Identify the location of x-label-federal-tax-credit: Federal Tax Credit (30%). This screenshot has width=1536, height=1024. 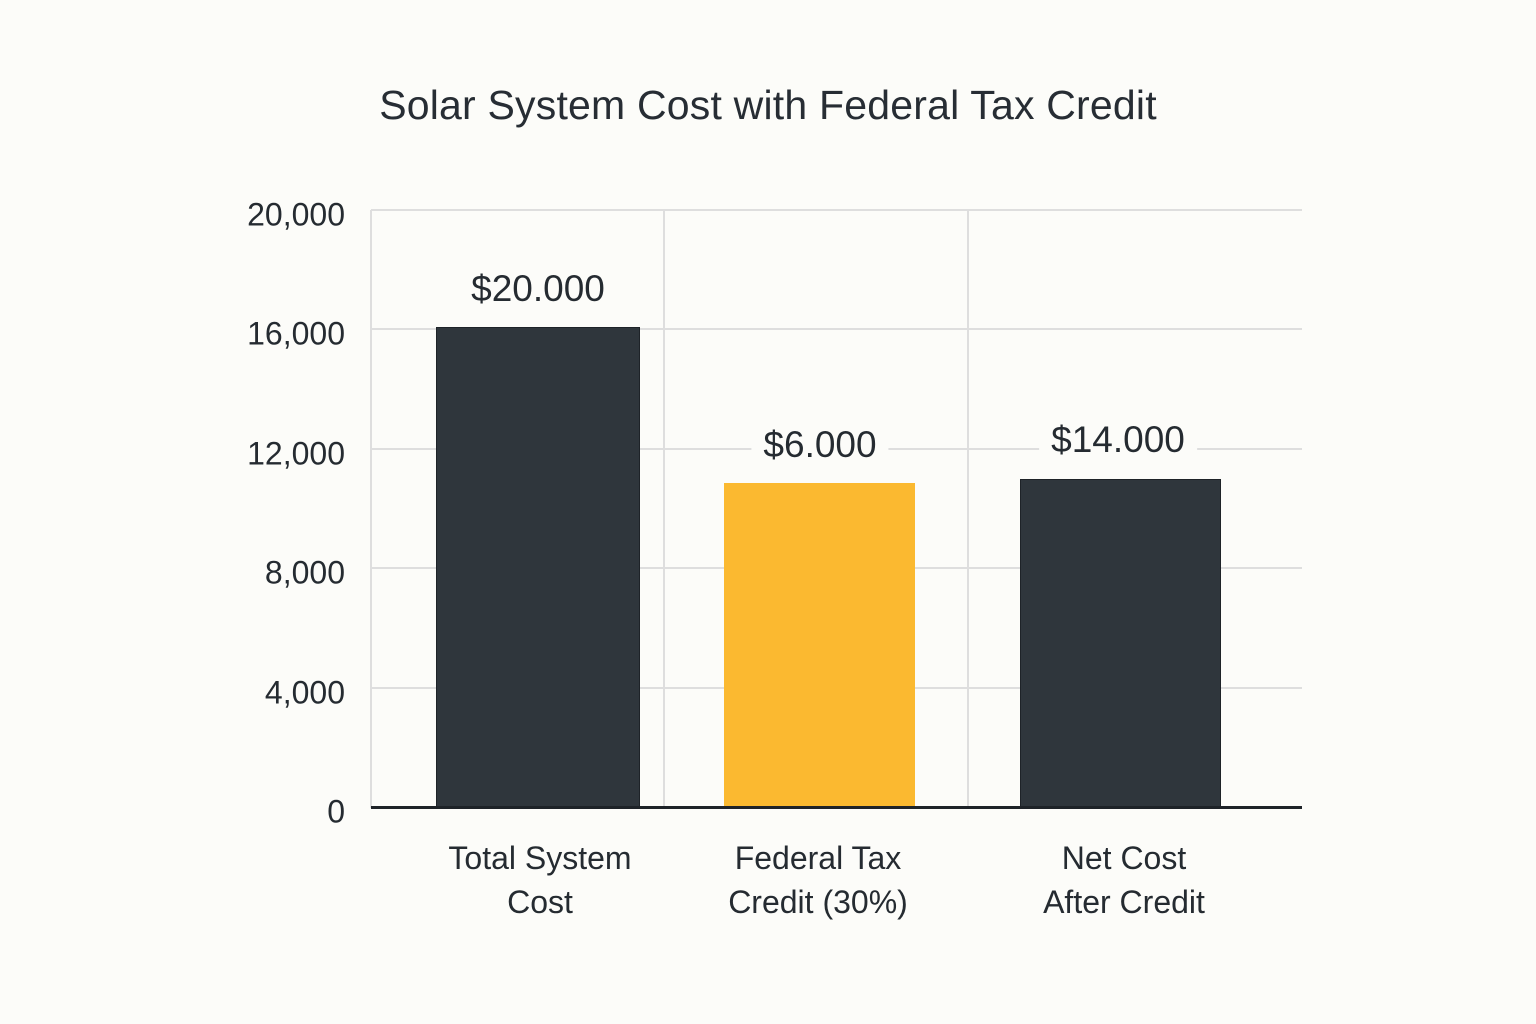
(818, 880).